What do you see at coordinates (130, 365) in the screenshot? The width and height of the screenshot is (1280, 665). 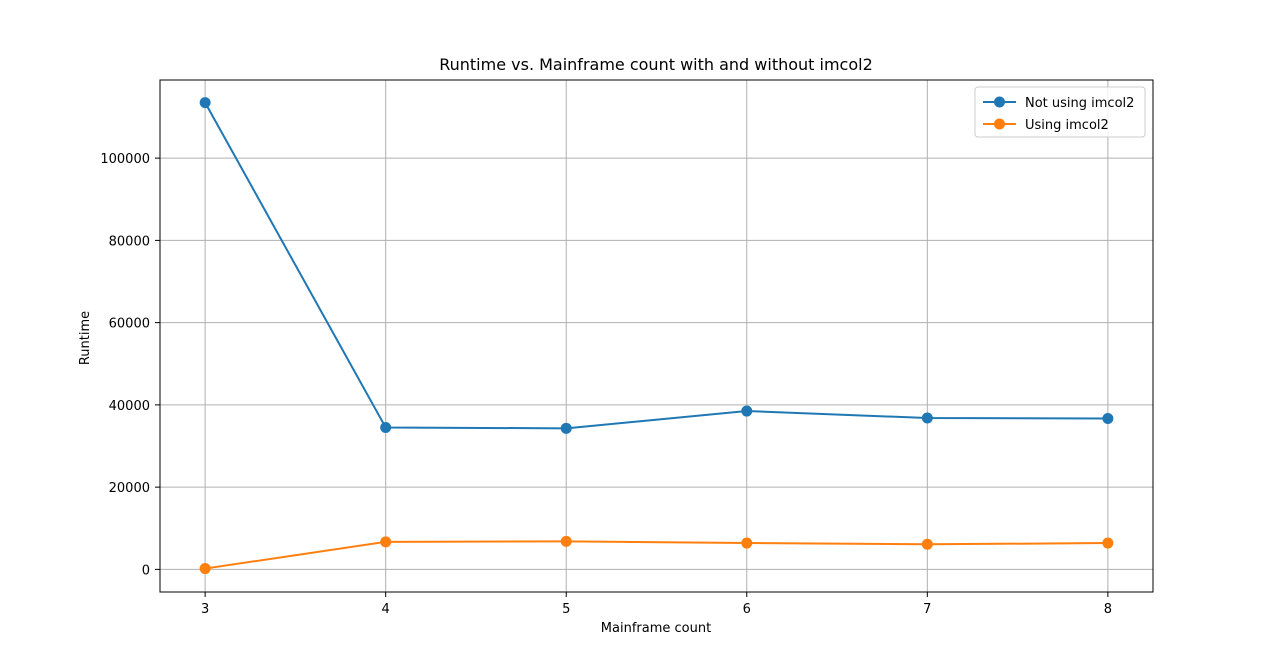 I see `y-axis: 0 20000 40000 60000 80000 100000` at bounding box center [130, 365].